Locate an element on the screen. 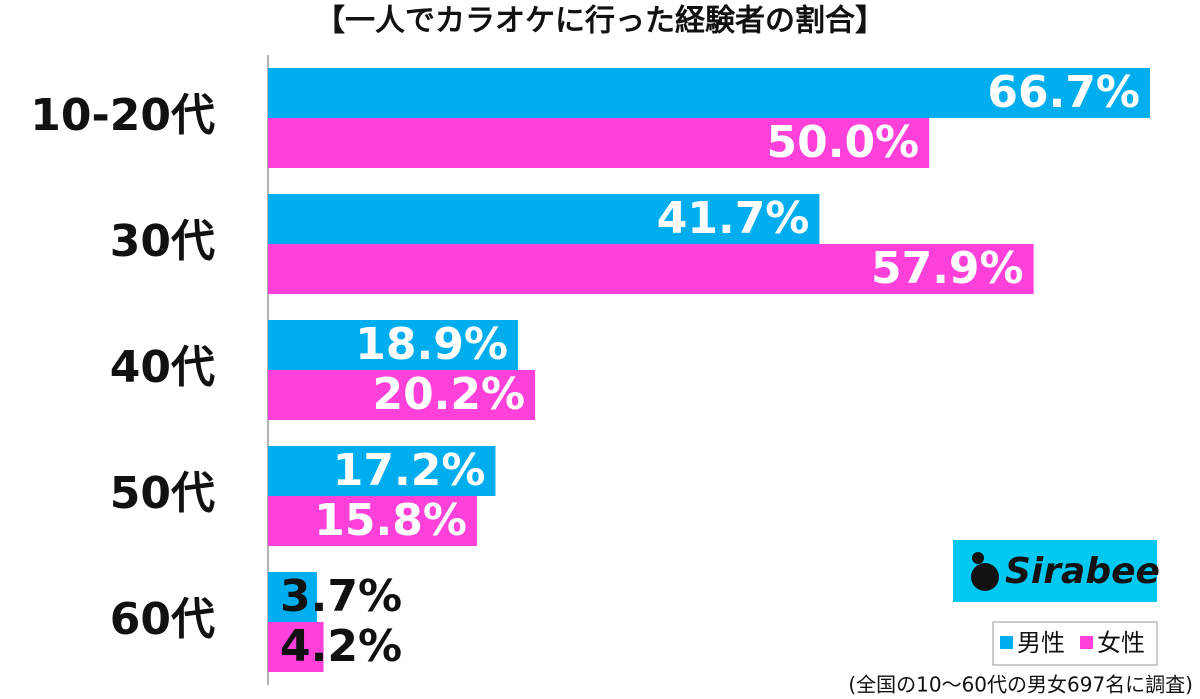  value-label: 41.7% is located at coordinates (733, 218).